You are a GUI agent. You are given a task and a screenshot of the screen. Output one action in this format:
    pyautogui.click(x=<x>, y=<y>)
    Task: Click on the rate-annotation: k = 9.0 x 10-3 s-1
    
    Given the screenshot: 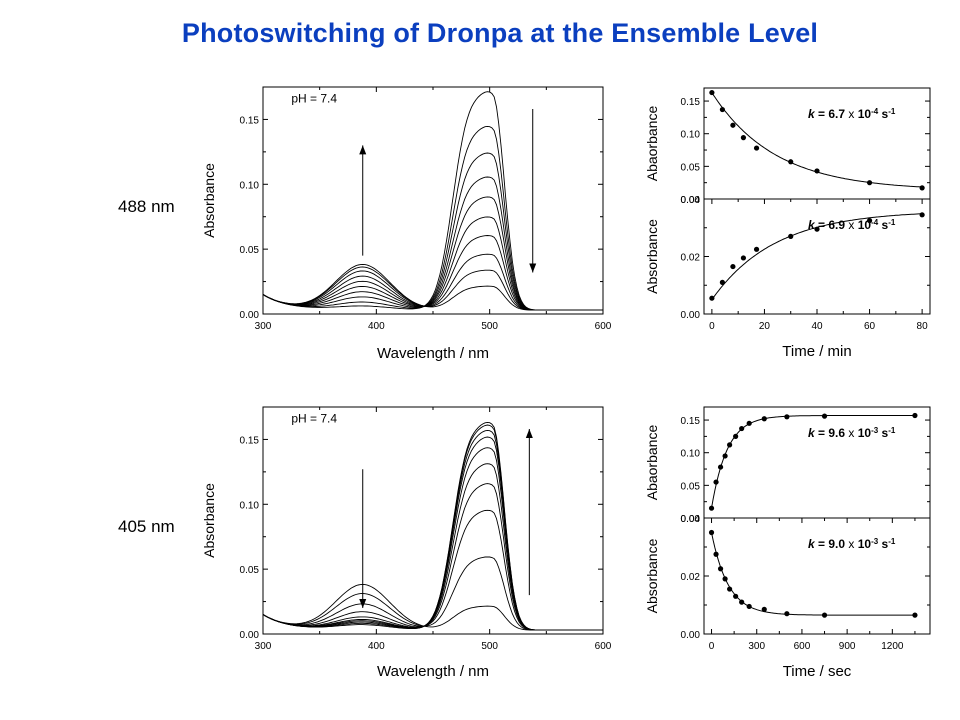 What is the action you would take?
    pyautogui.click(x=852, y=544)
    